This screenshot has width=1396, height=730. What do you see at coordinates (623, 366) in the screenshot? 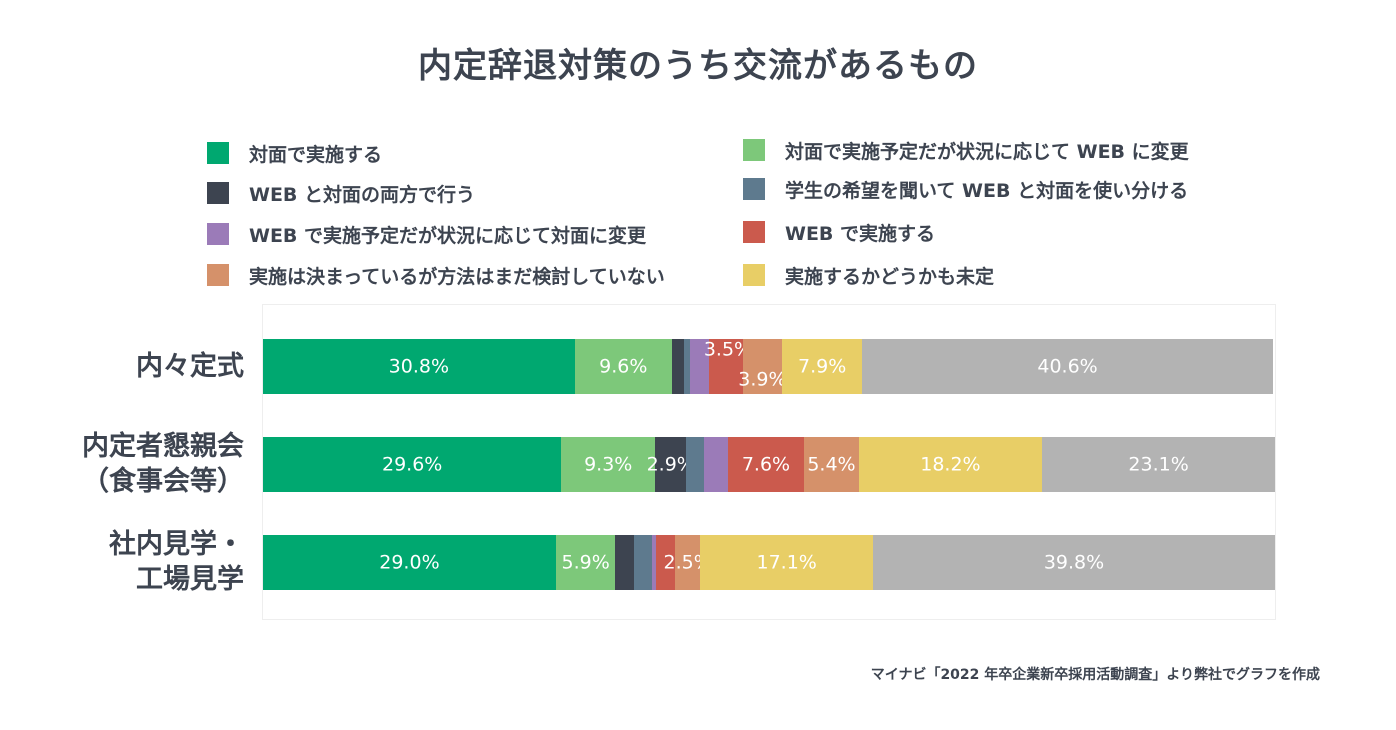
I see `data-label: 9.6%` at bounding box center [623, 366].